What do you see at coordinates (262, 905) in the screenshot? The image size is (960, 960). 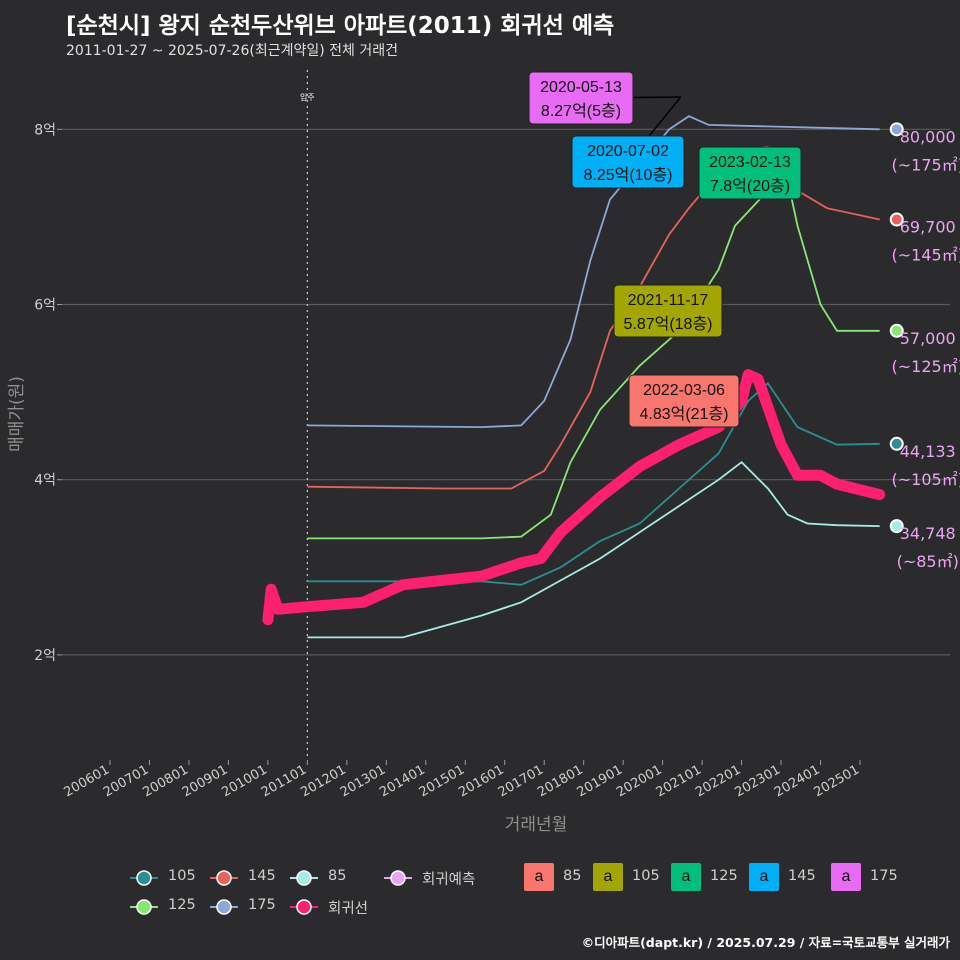 I see `legend-label-175: 175` at bounding box center [262, 905].